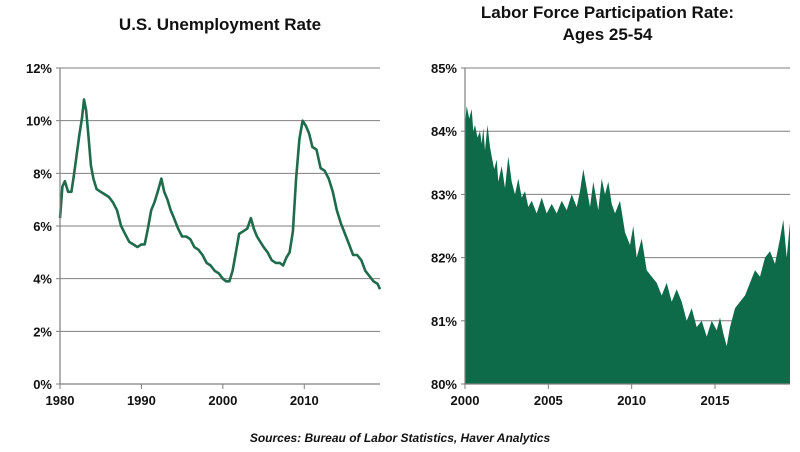  Describe the element at coordinates (548, 400) in the screenshot. I see `x-tick-label: 2005` at that location.